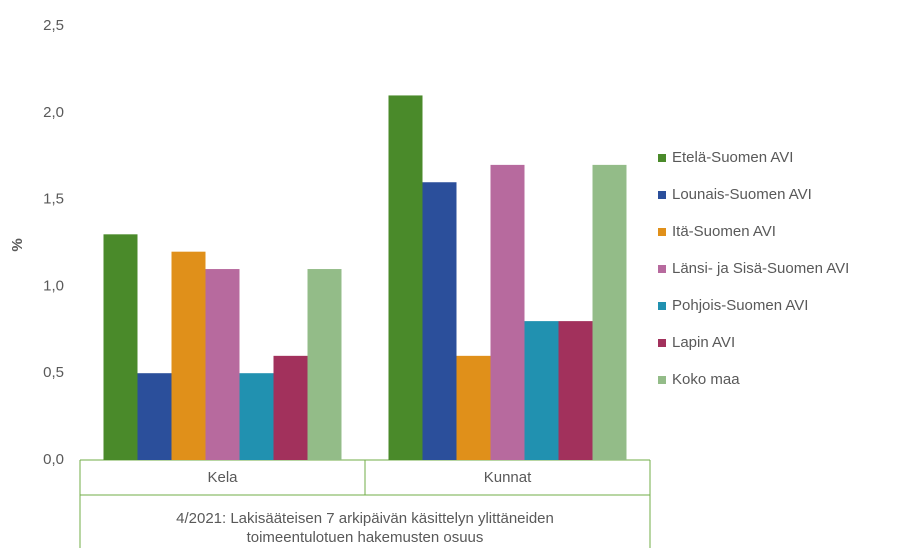  What do you see at coordinates (222, 477) in the screenshot?
I see `x-tick-label: Kela` at bounding box center [222, 477].